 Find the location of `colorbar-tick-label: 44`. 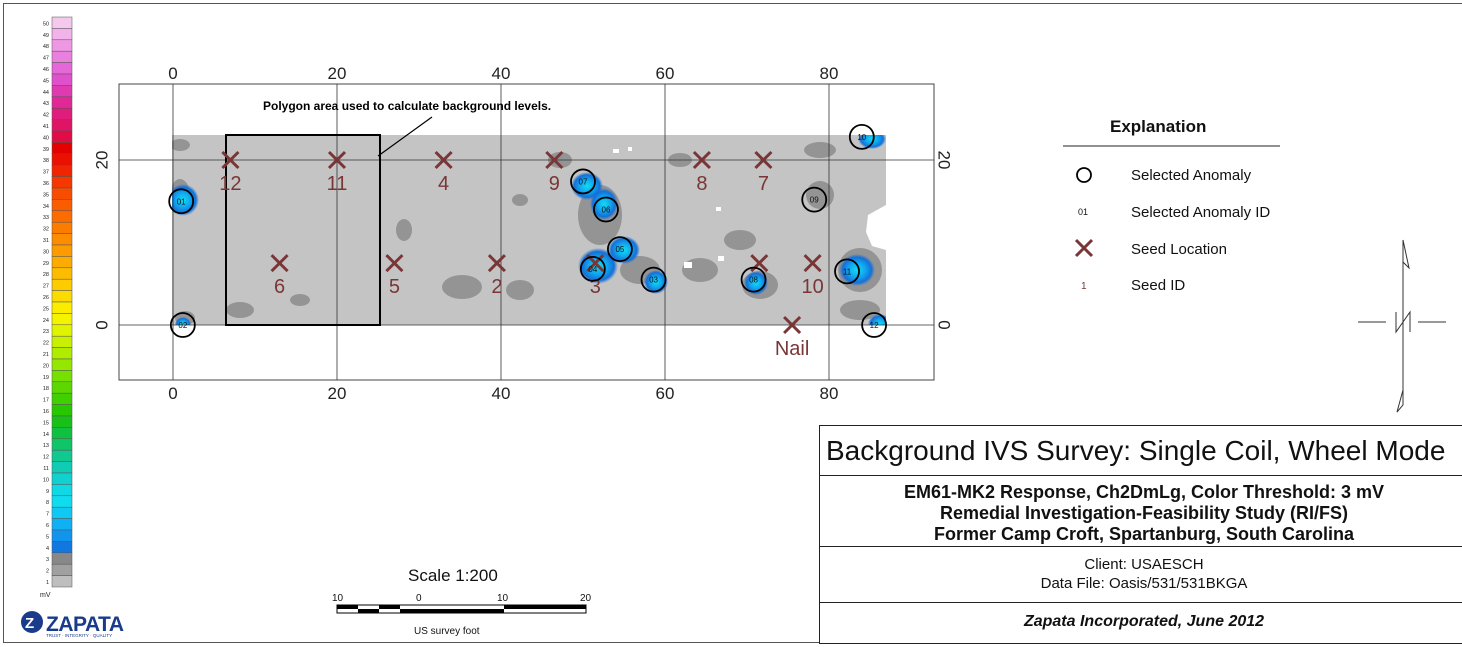

colorbar-tick-label: 44 is located at coordinates (46, 93).